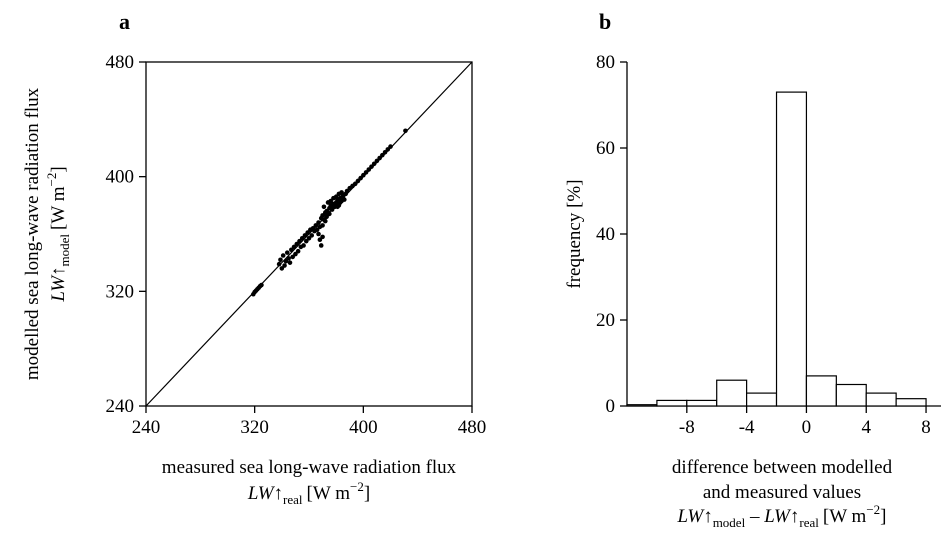  I want to click on x-tick-label: 0, so click(807, 427).